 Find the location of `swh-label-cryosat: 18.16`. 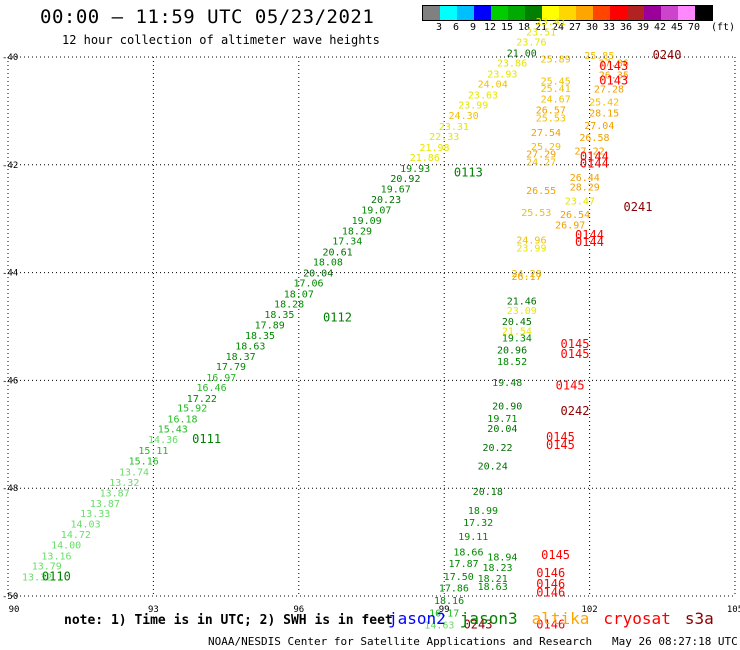

swh-label-cryosat: 18.16 is located at coordinates (449, 601).